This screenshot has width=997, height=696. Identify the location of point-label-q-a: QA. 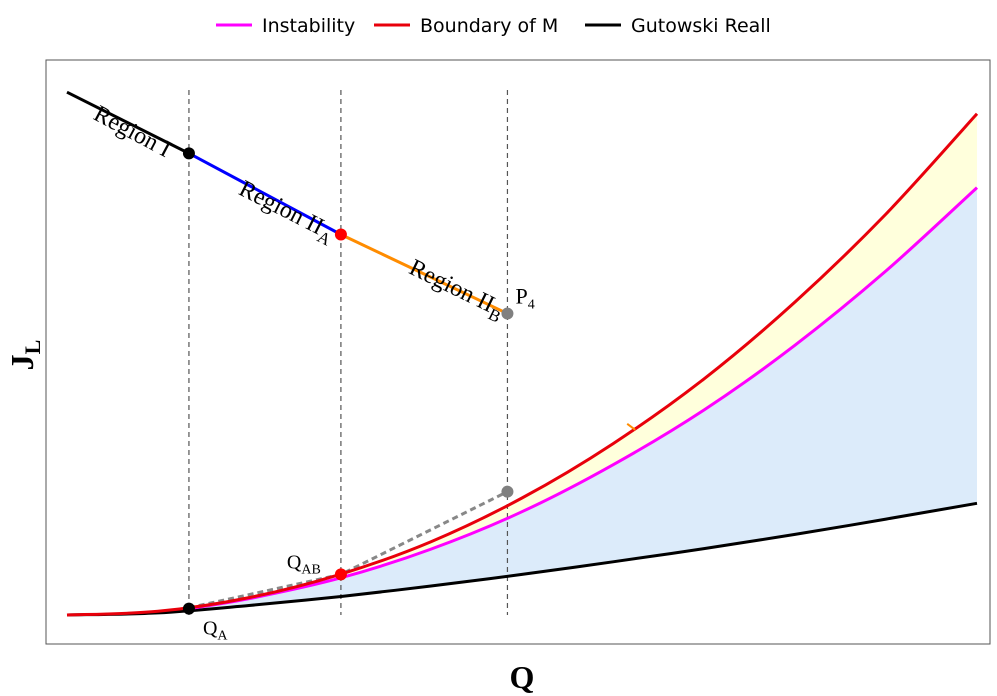
(215, 631).